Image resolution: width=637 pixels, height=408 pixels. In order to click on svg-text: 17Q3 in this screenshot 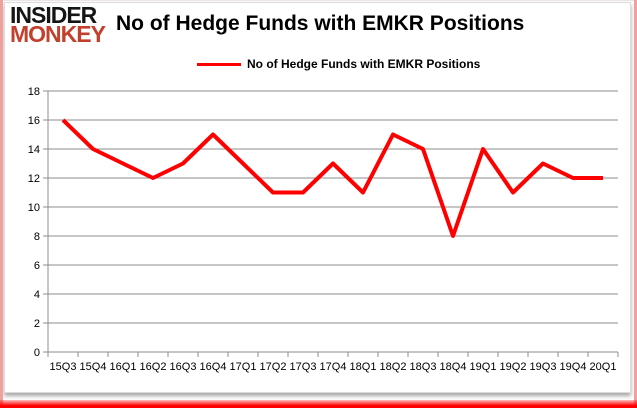, I will do `click(303, 367)`.